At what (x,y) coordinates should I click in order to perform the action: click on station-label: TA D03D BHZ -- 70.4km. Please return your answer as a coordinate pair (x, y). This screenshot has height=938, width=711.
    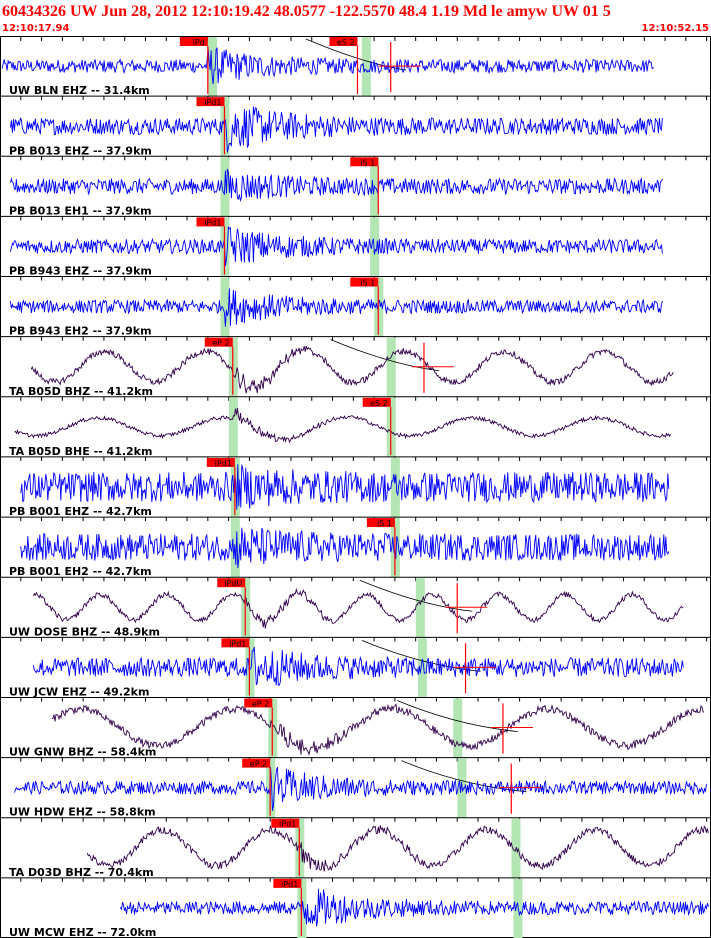
    Looking at the image, I should click on (81, 872).